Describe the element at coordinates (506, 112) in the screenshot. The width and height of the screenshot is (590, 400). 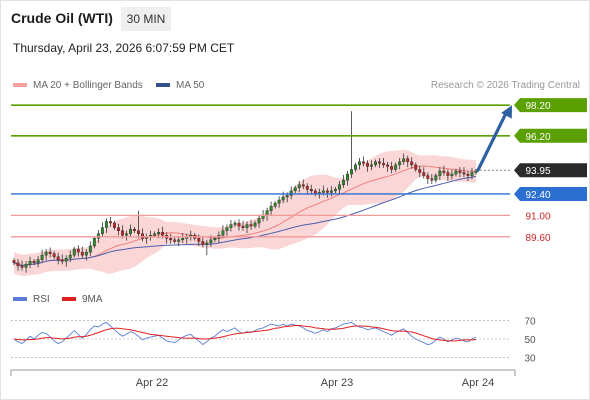
I see `projection-arrowhead` at that location.